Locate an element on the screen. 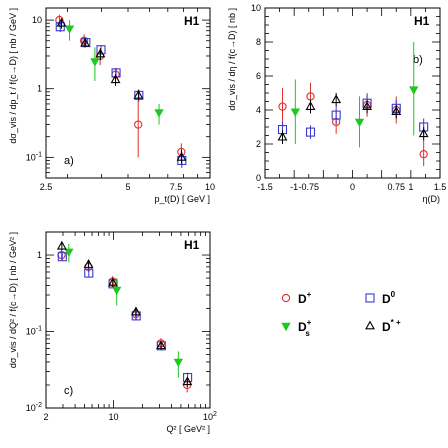 This screenshot has width=448, height=448. y-tick-label: 2 is located at coordinates (258, 144).